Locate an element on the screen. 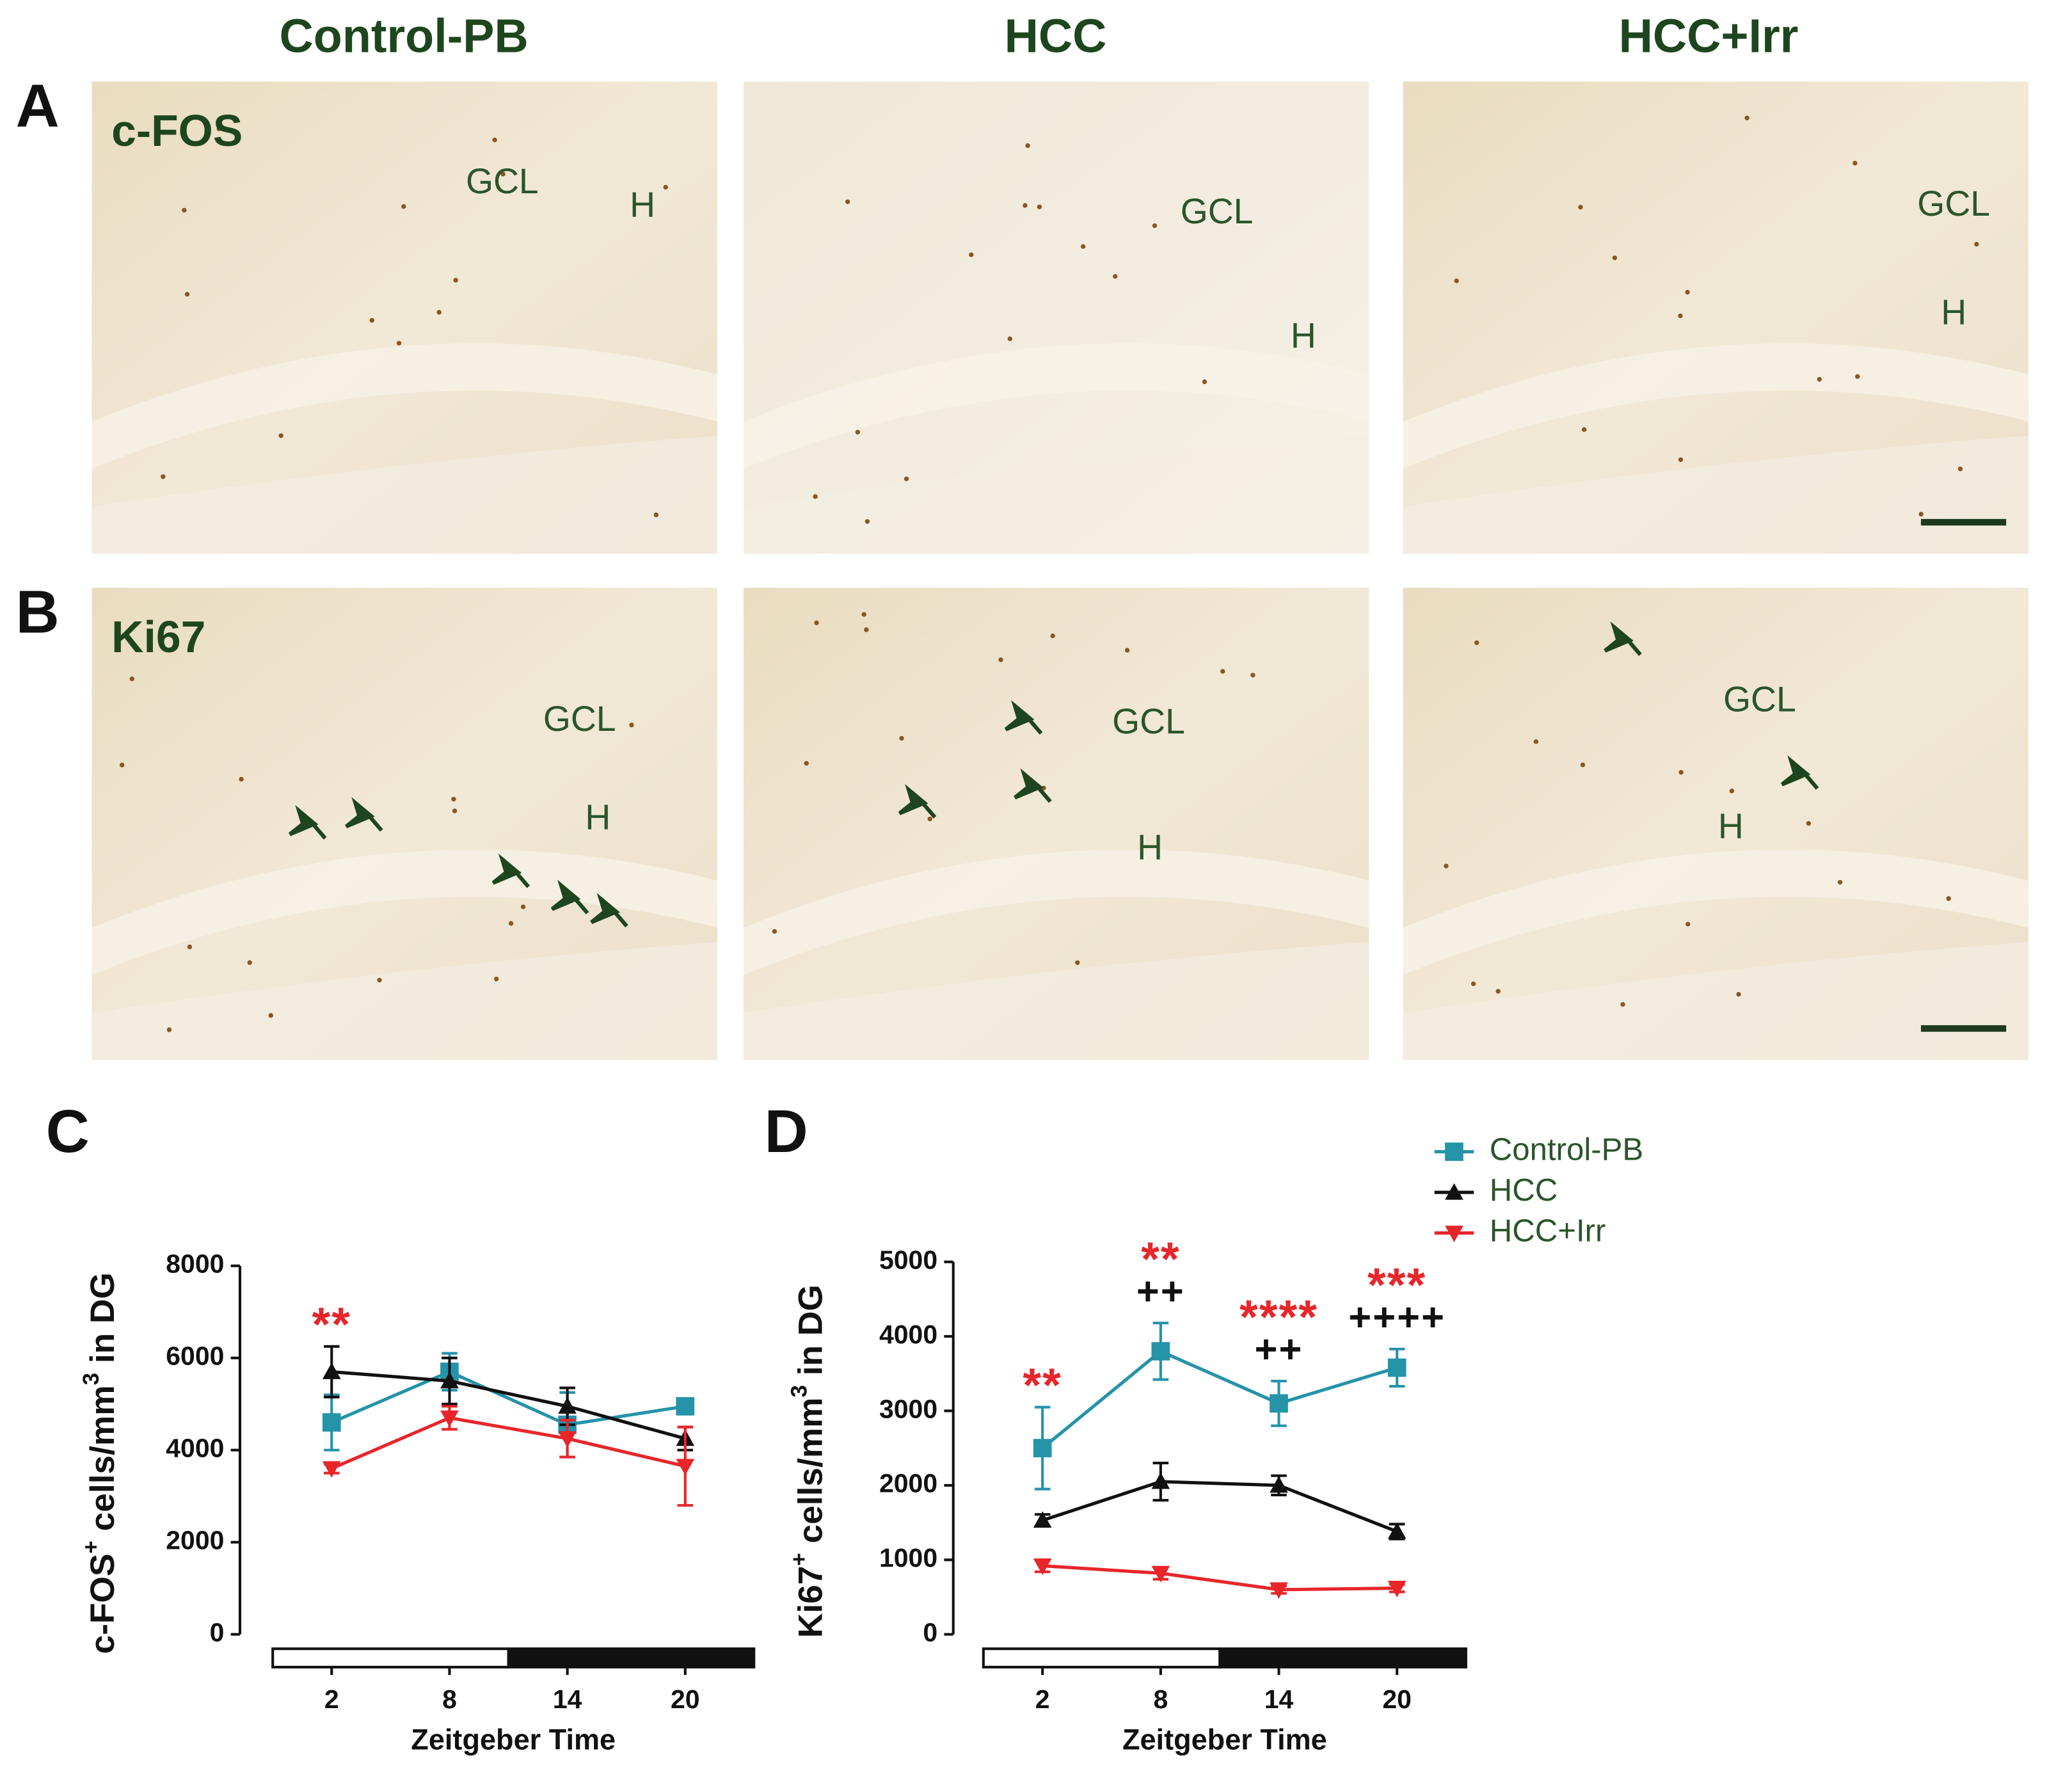  legend-label: Control-PB is located at coordinates (1566, 1149).